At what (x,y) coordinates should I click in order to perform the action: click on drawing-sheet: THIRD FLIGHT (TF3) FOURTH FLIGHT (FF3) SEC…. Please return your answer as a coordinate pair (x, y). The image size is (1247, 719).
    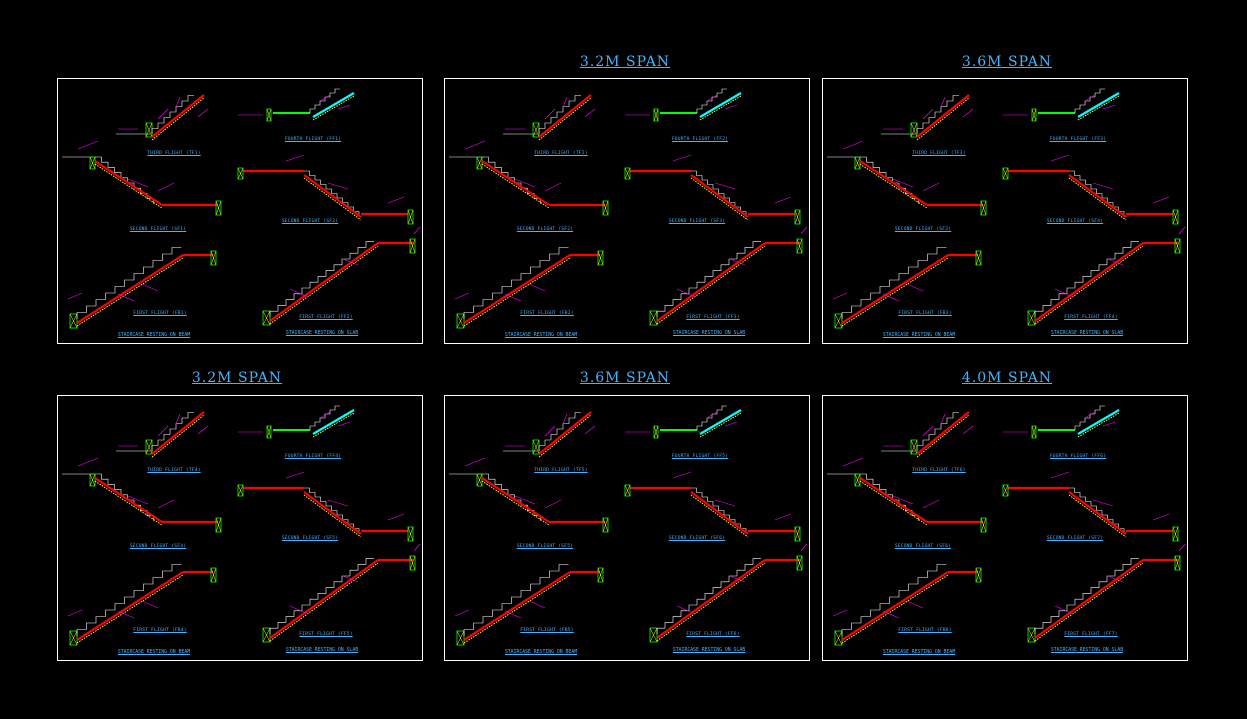
    Looking at the image, I should click on (1005, 211).